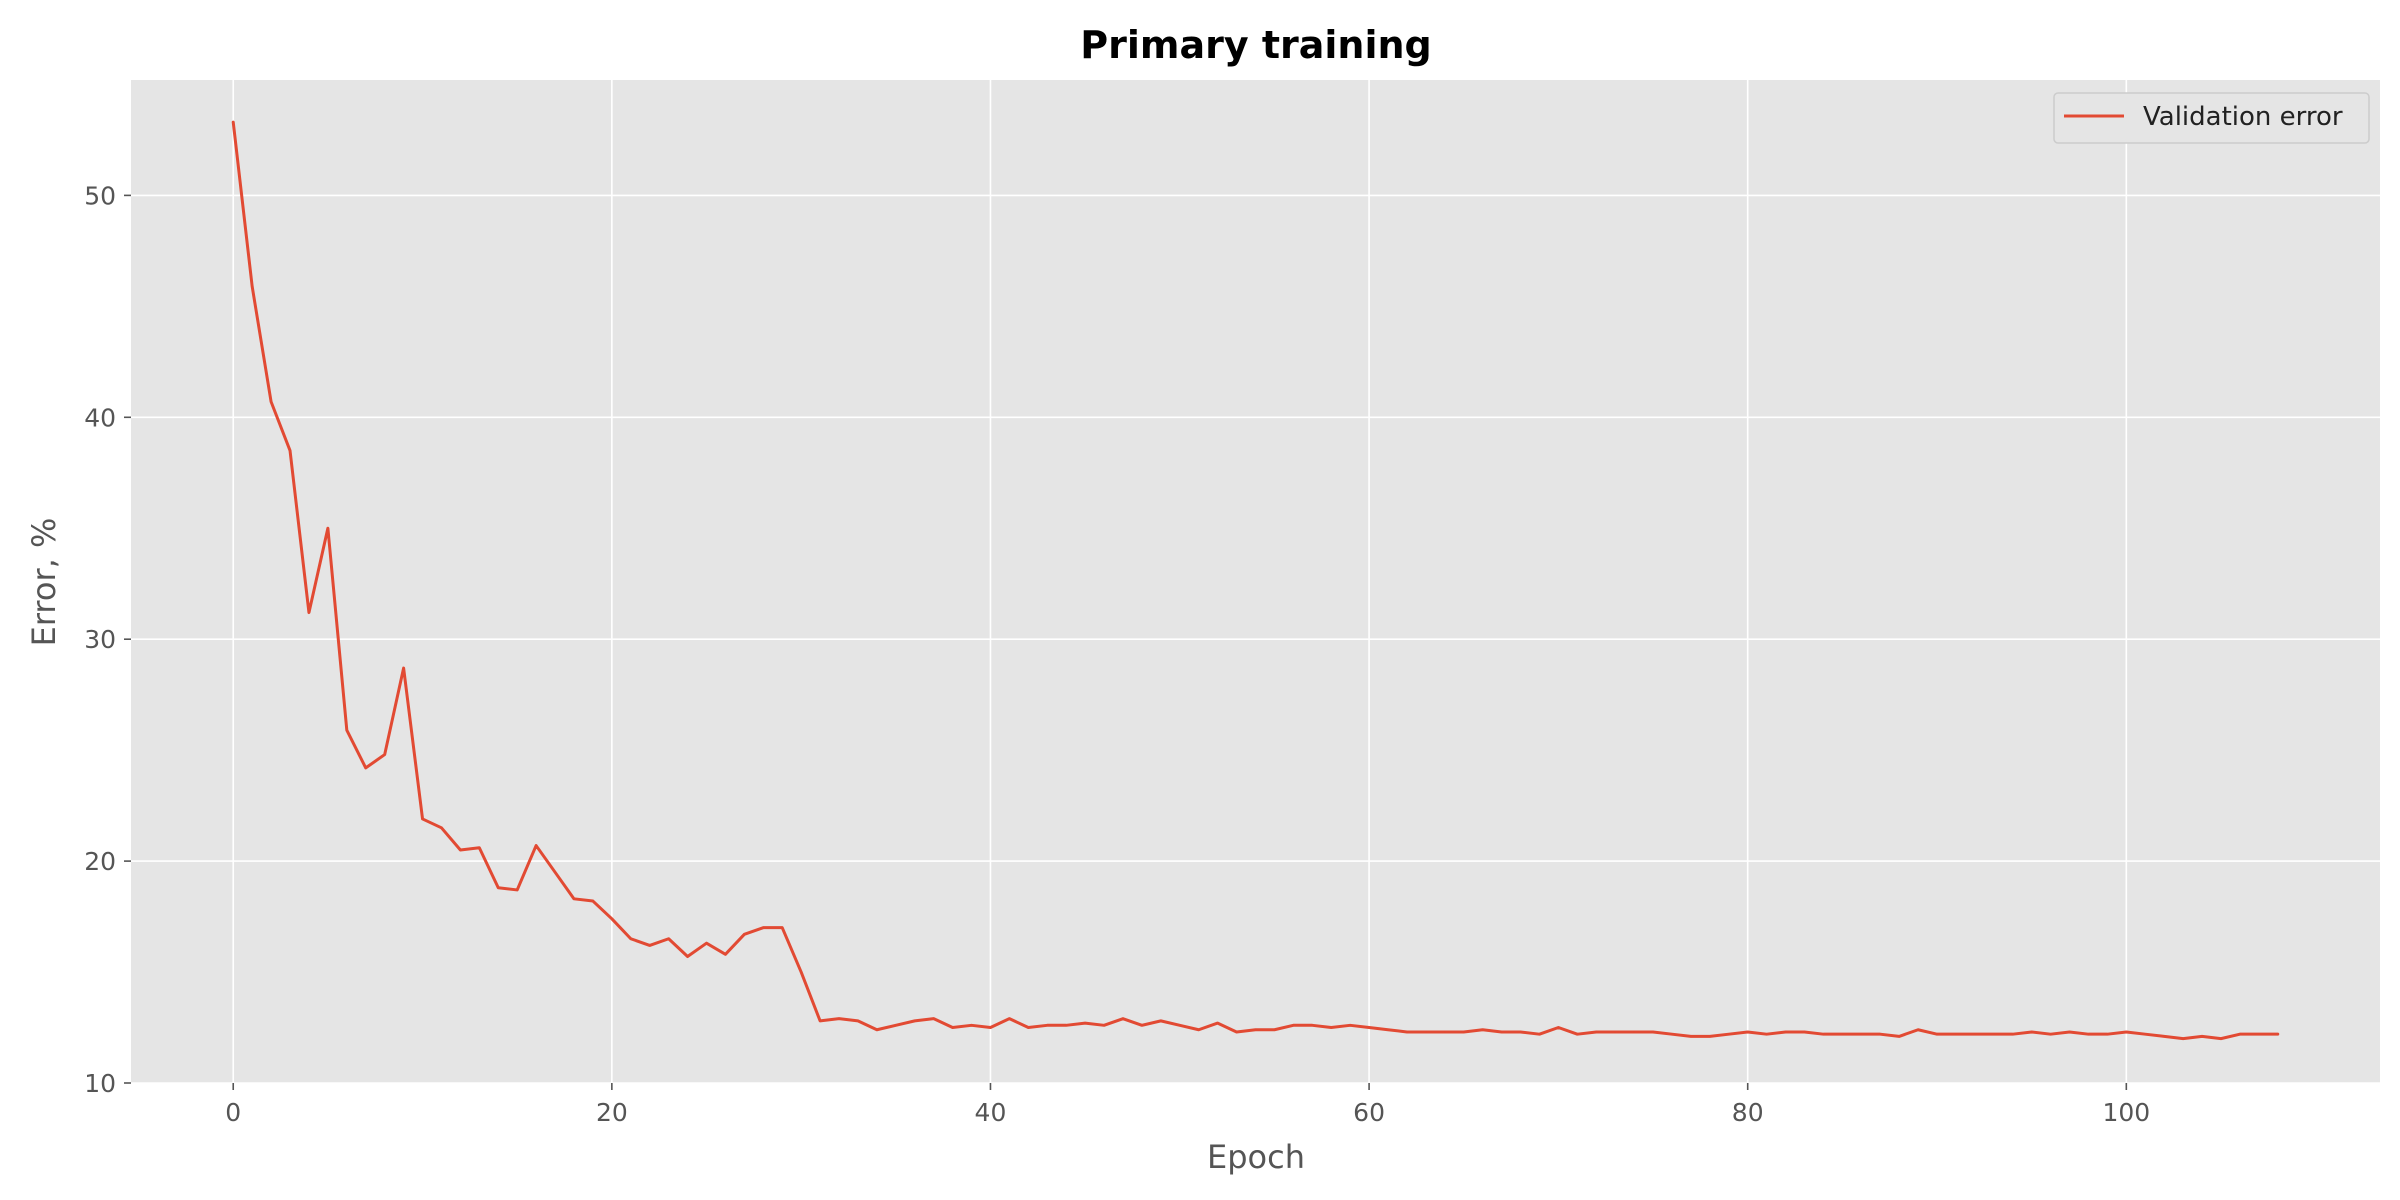  I want to click on chart-title: Primary training, so click(1256, 45).